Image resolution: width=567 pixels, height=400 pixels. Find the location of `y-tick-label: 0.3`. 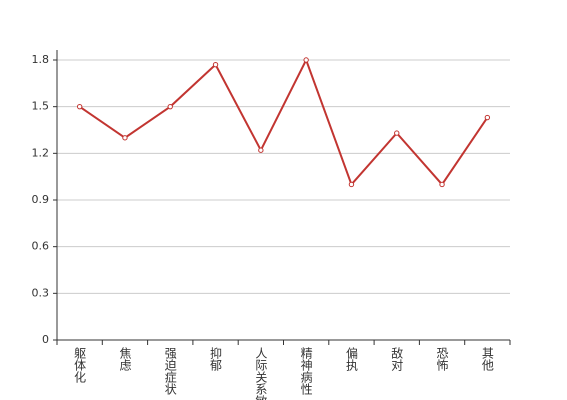

y-tick-label: 0.3 is located at coordinates (41, 292).